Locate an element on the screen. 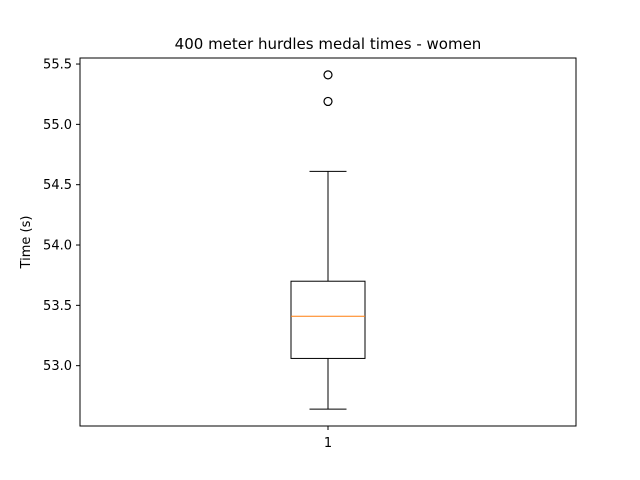 This screenshot has width=640, height=480. y-tick-label: 55.0 is located at coordinates (57, 125).